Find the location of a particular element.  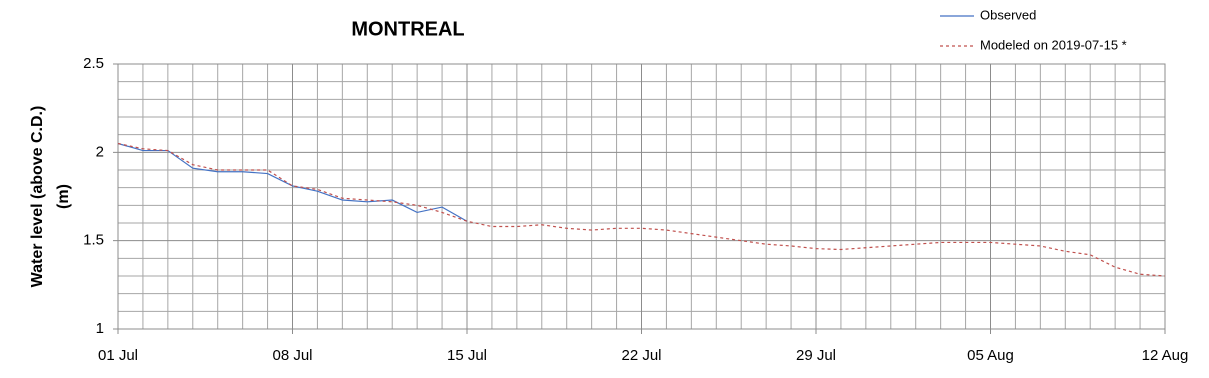

legend-label: Observed is located at coordinates (1008, 14).